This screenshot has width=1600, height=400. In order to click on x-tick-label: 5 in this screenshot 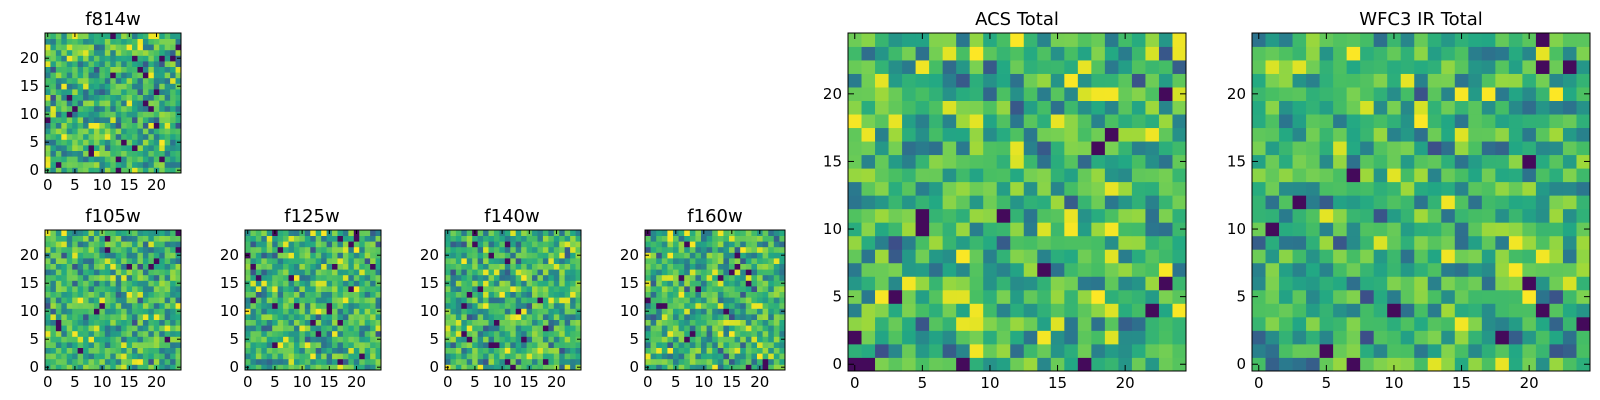, I will do `click(475, 382)`.